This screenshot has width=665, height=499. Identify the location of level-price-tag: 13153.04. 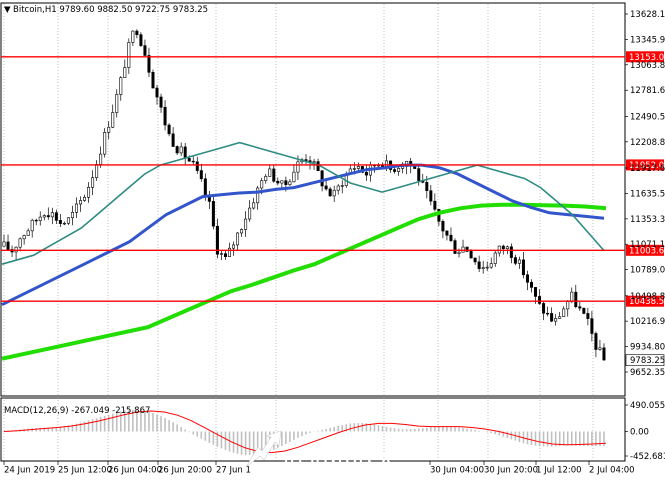
(645, 57).